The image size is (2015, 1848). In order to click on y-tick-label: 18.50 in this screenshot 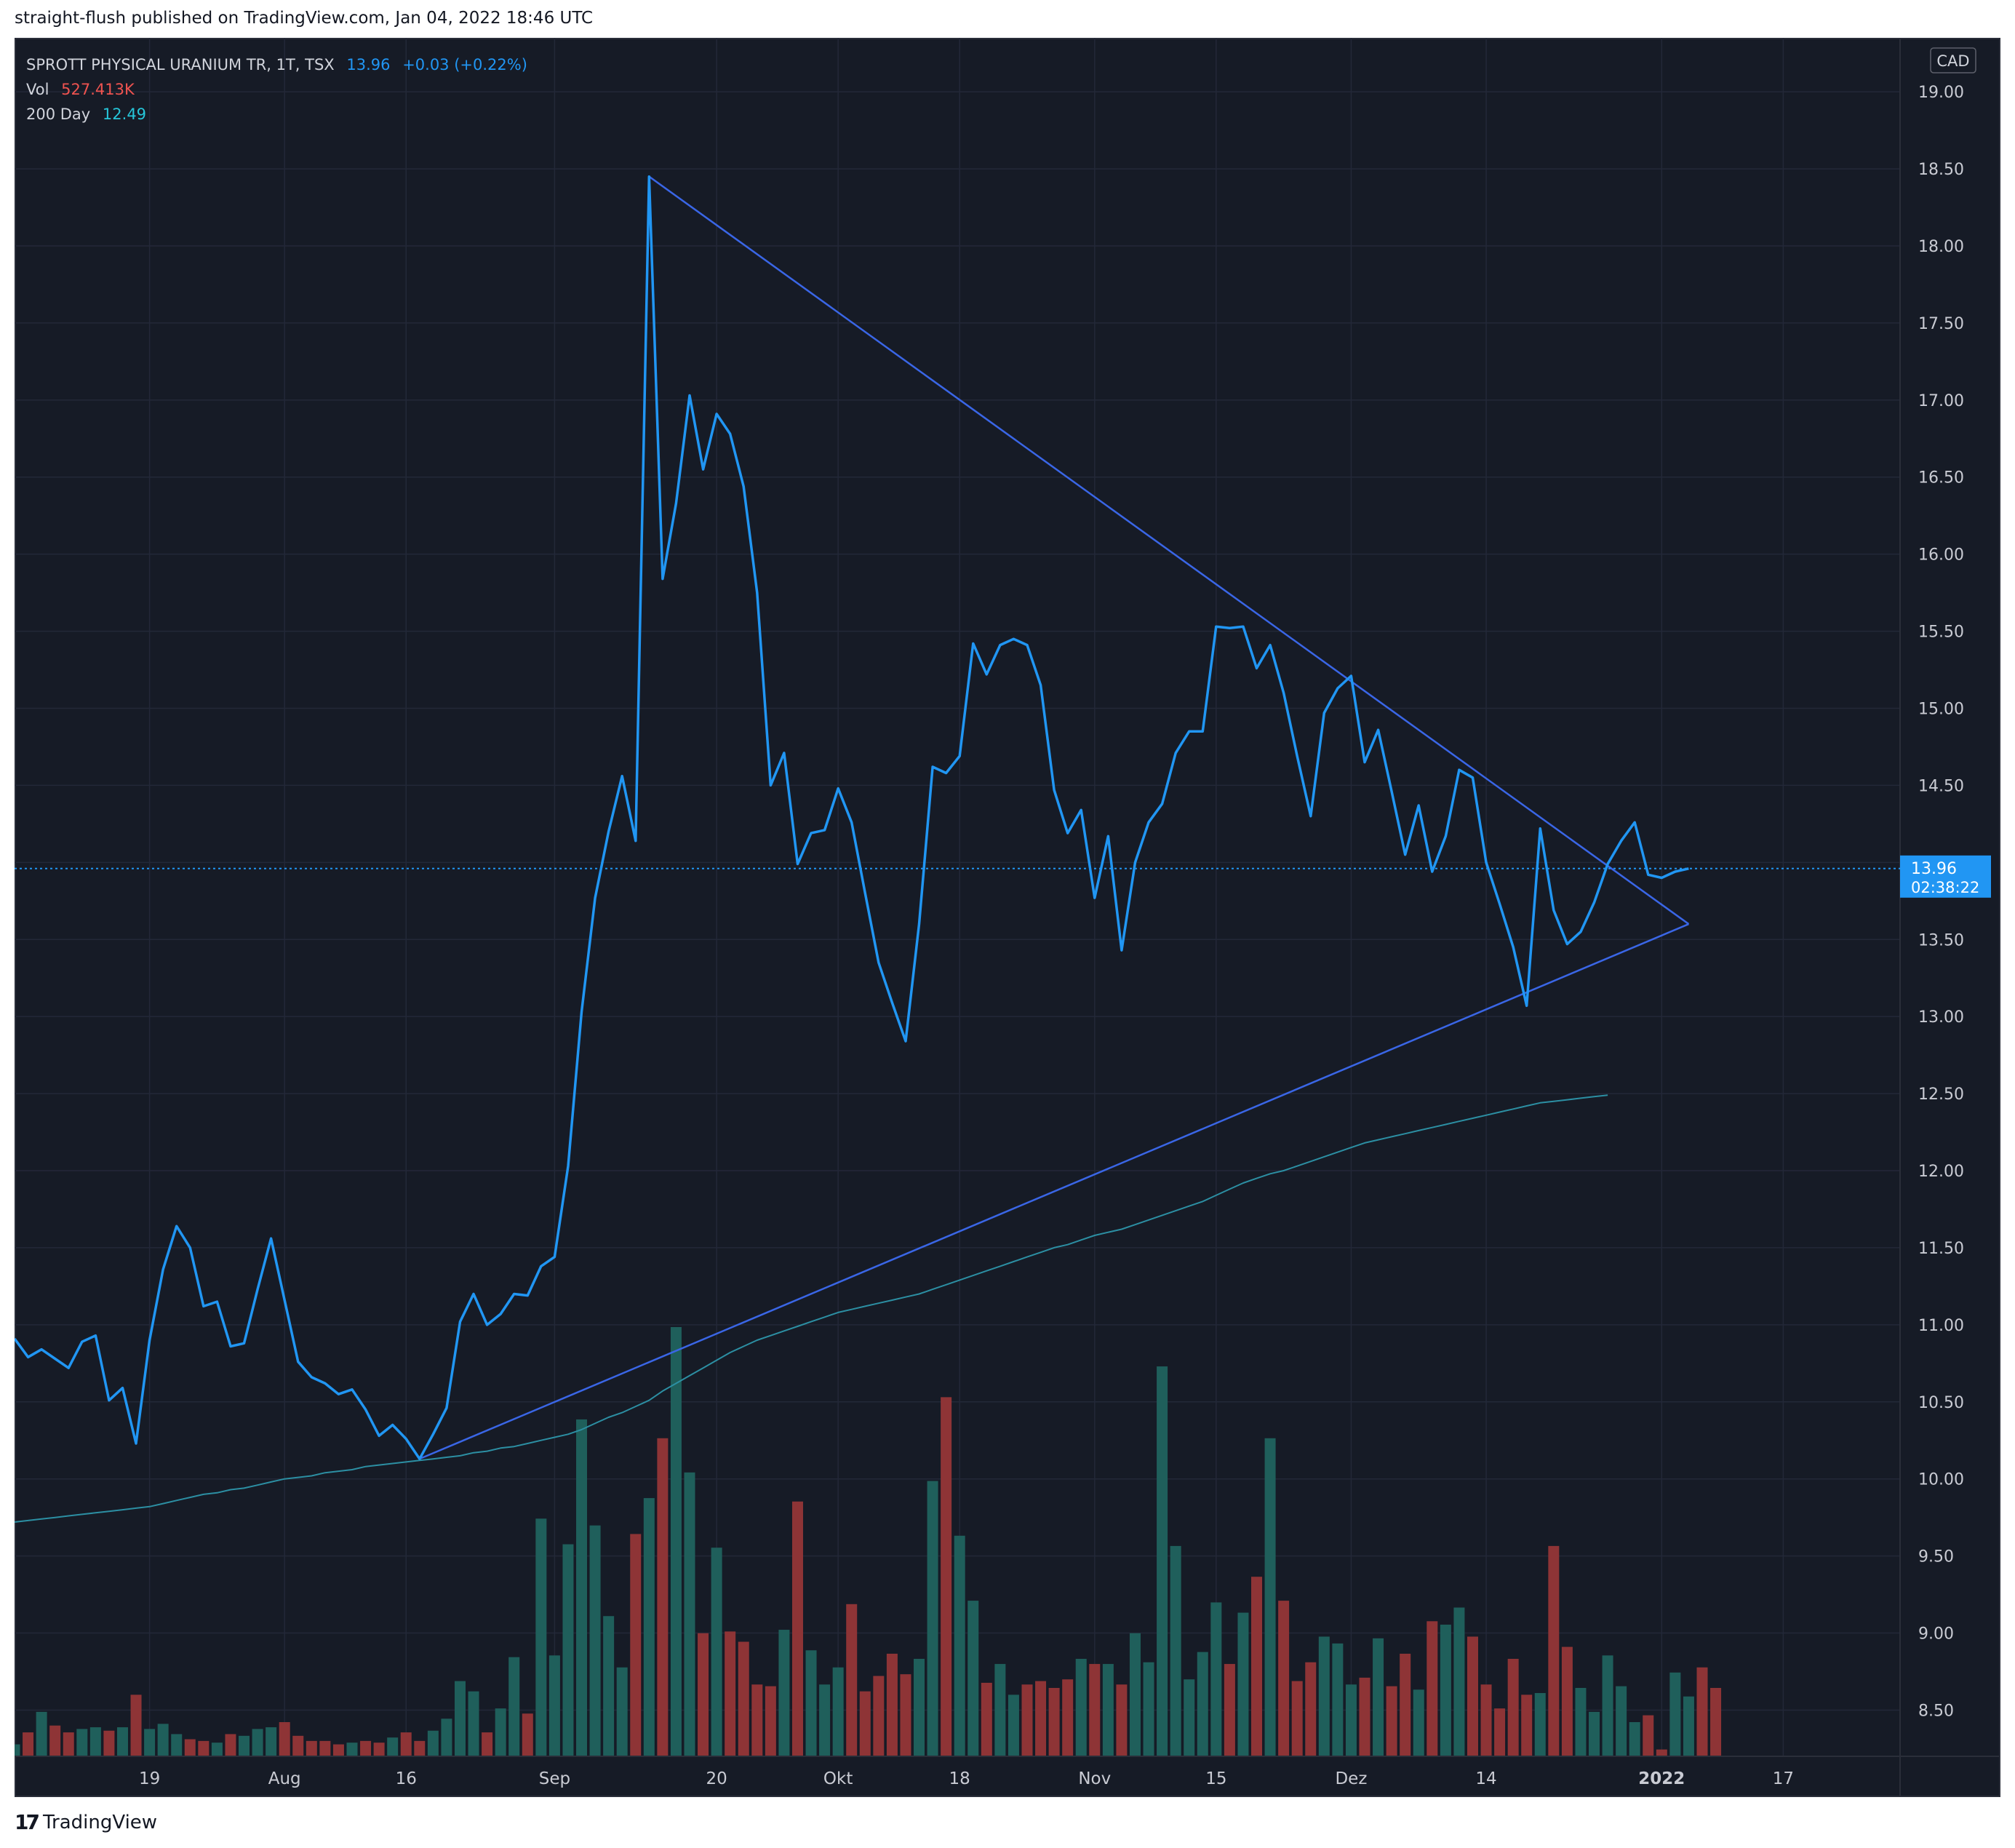, I will do `click(1941, 170)`.